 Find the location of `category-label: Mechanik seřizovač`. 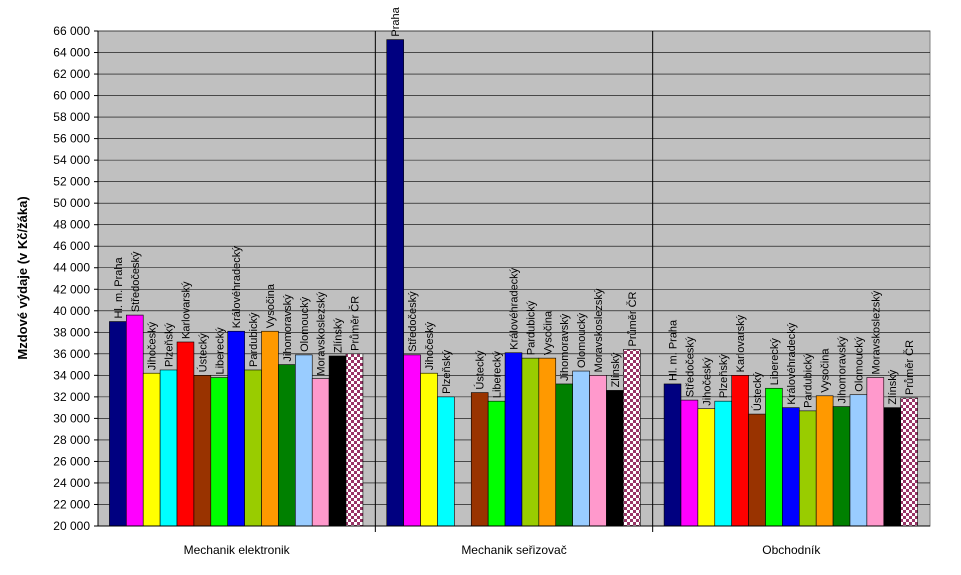

category-label: Mechanik seřizovač is located at coordinates (513, 550).